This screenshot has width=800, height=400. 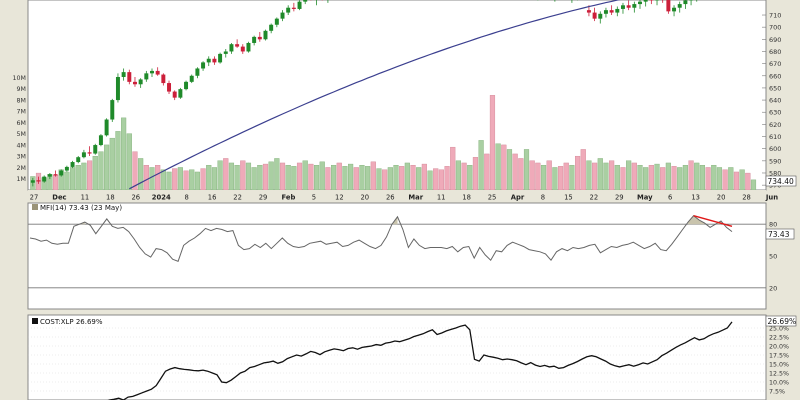 I want to click on date-tick-label: 26, so click(x=135, y=198).